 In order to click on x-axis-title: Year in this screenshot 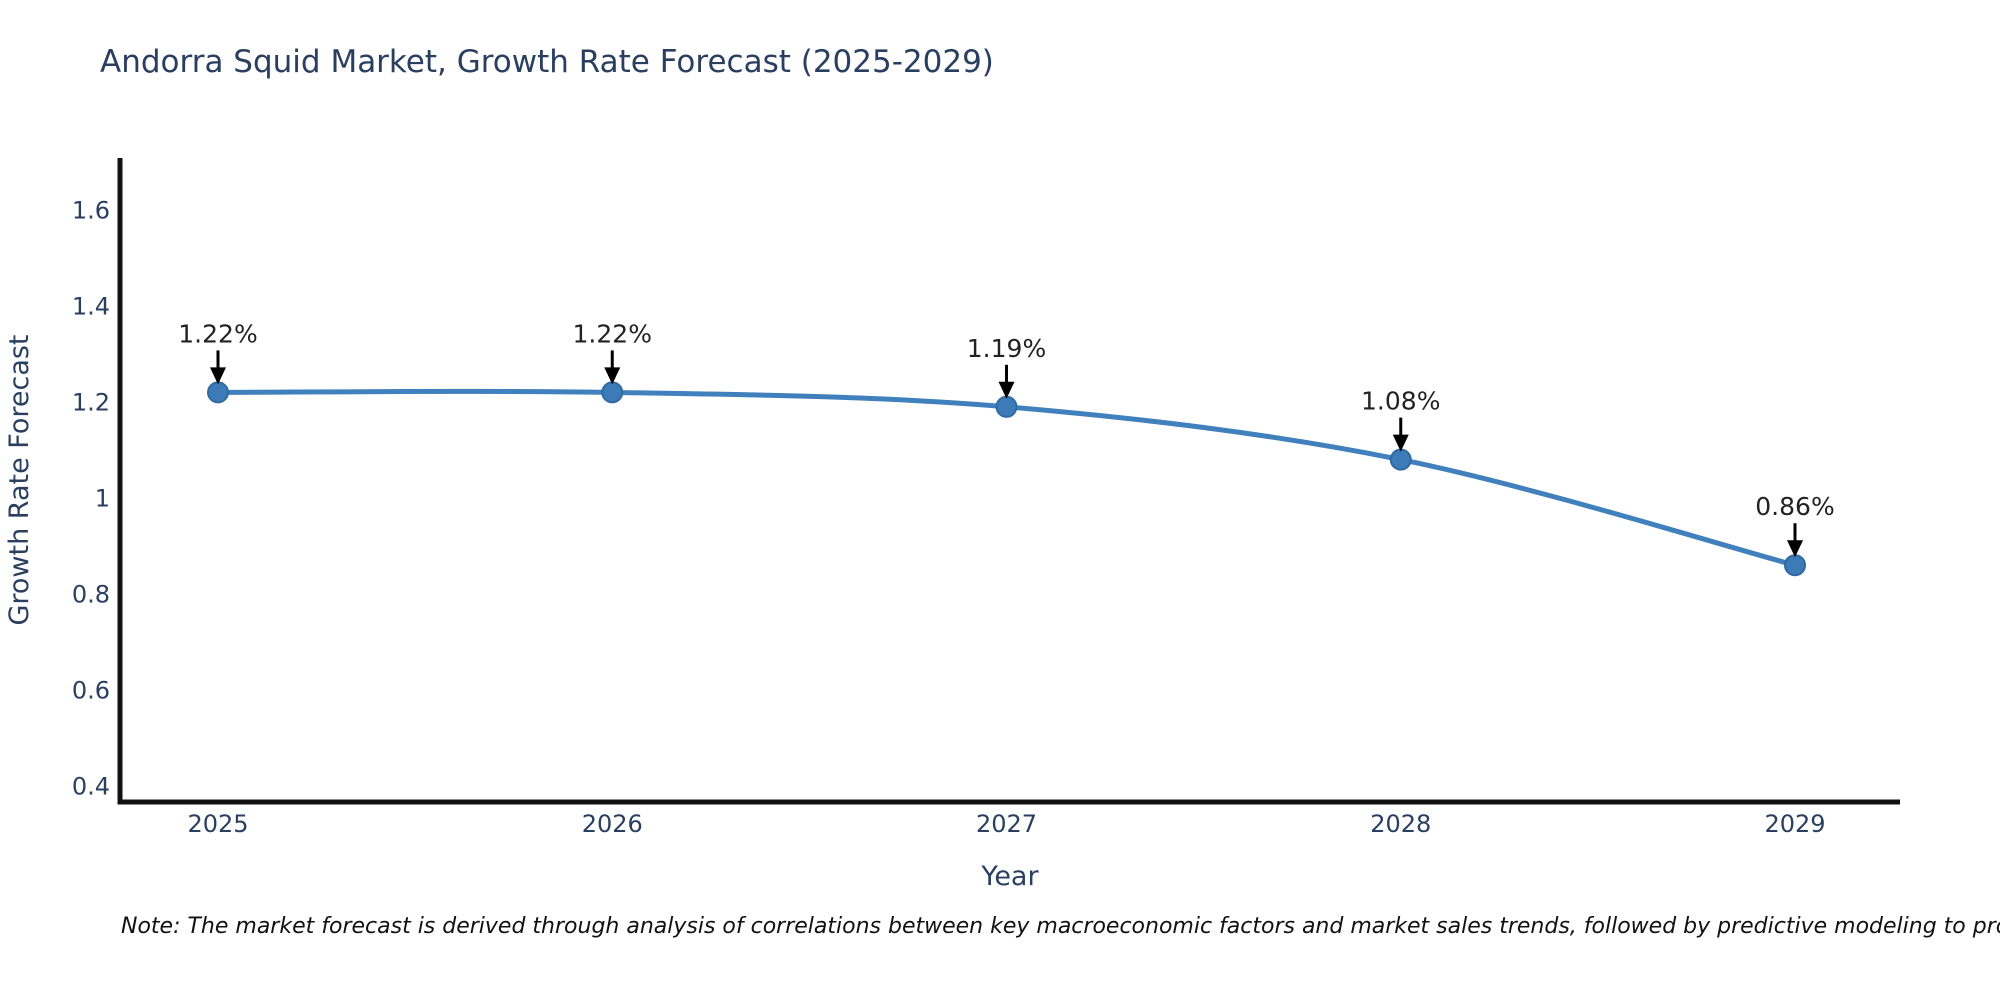, I will do `click(1009, 876)`.